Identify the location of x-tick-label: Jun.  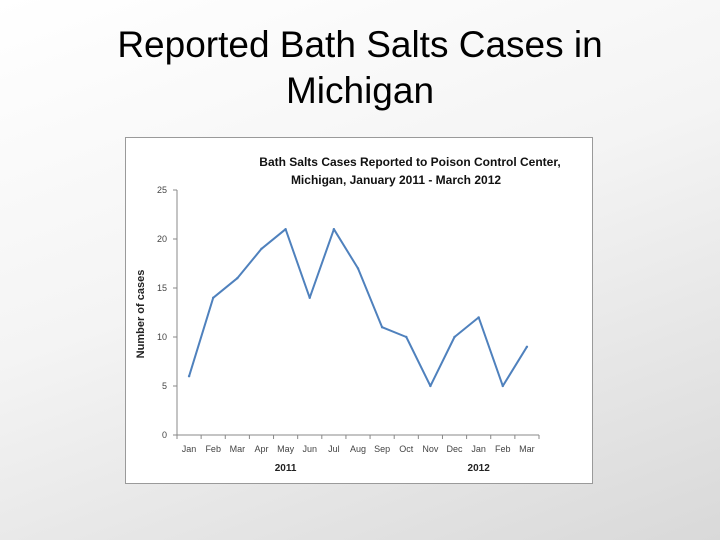
(309, 449).